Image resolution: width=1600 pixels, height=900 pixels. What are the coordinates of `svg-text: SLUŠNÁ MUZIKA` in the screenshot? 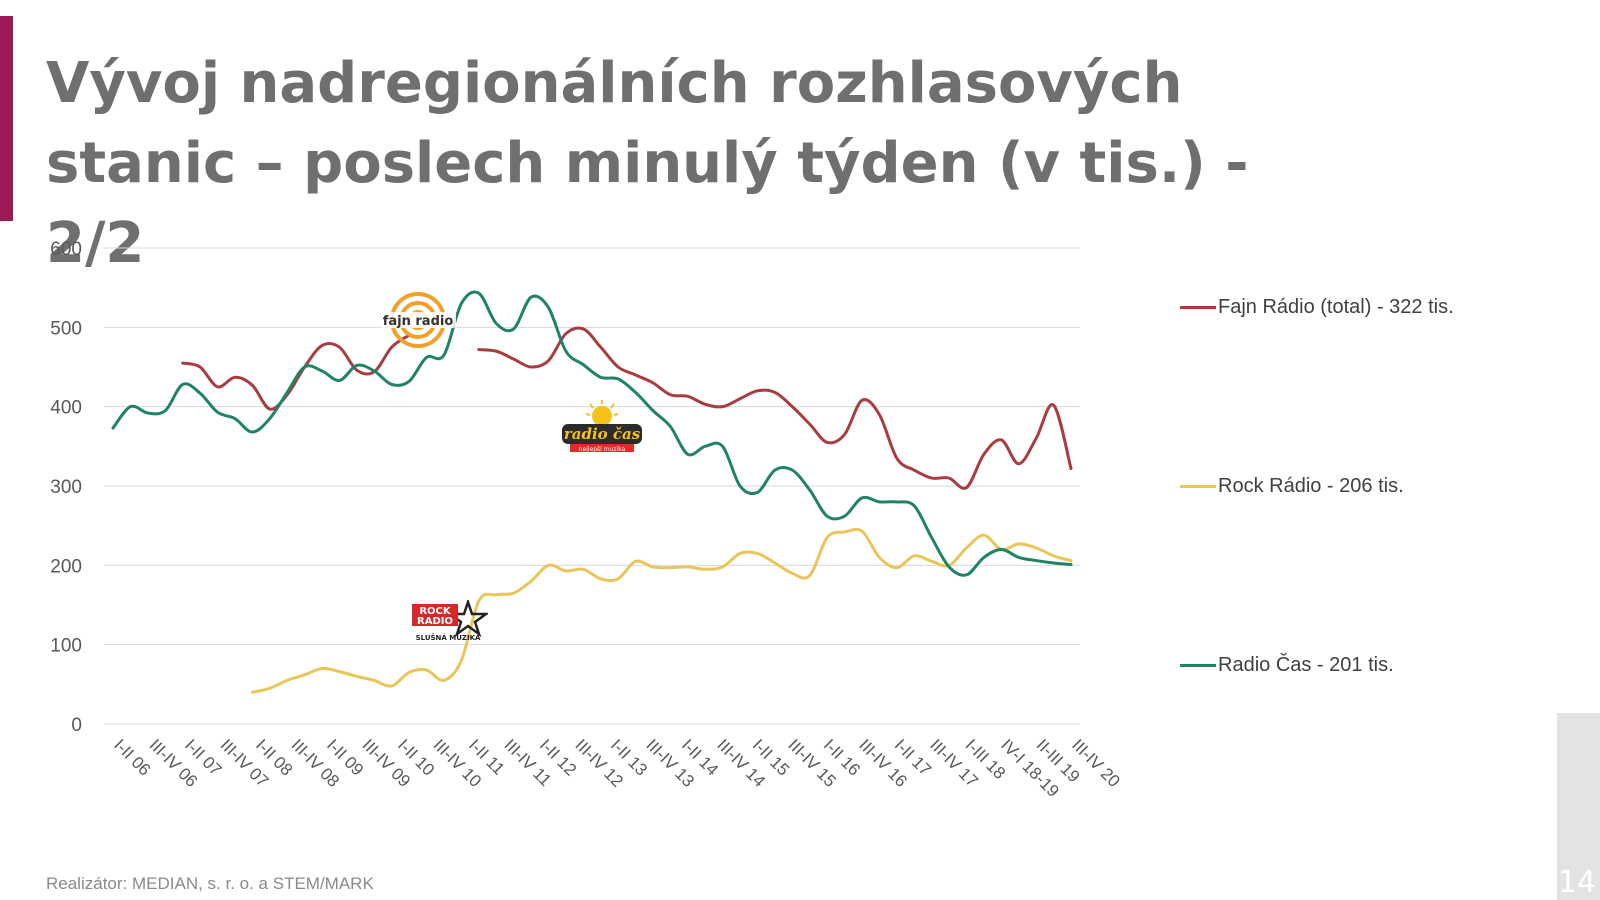 It's located at (448, 637).